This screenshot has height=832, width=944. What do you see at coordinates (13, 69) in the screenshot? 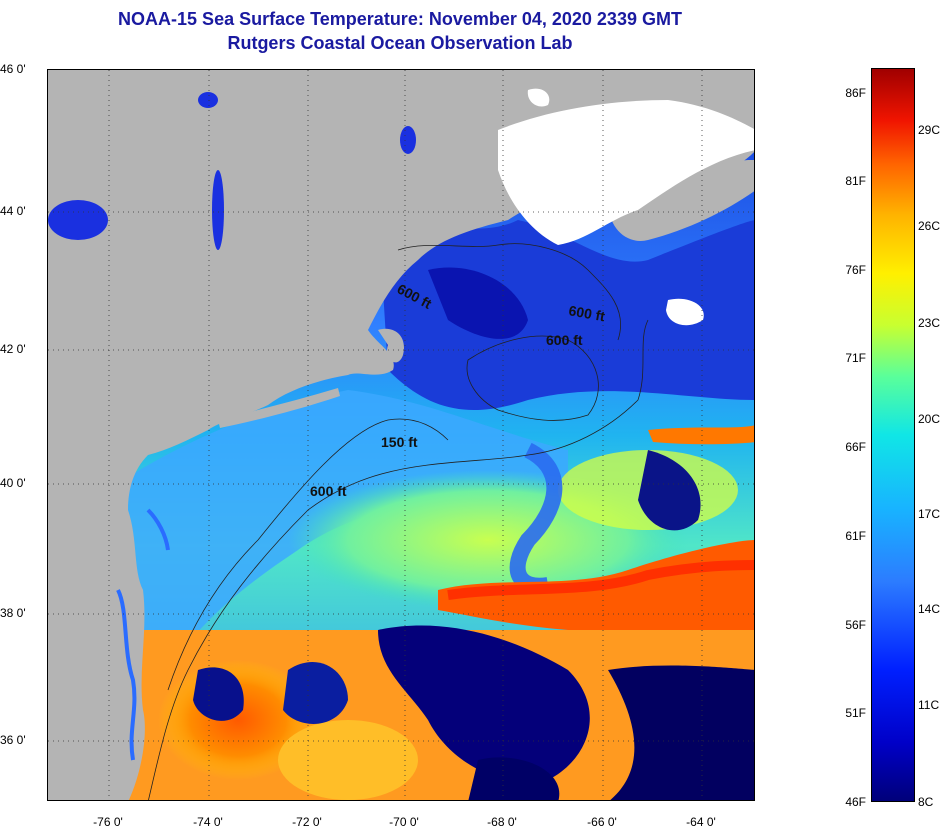
I see `lat-label-46: 46 0'` at bounding box center [13, 69].